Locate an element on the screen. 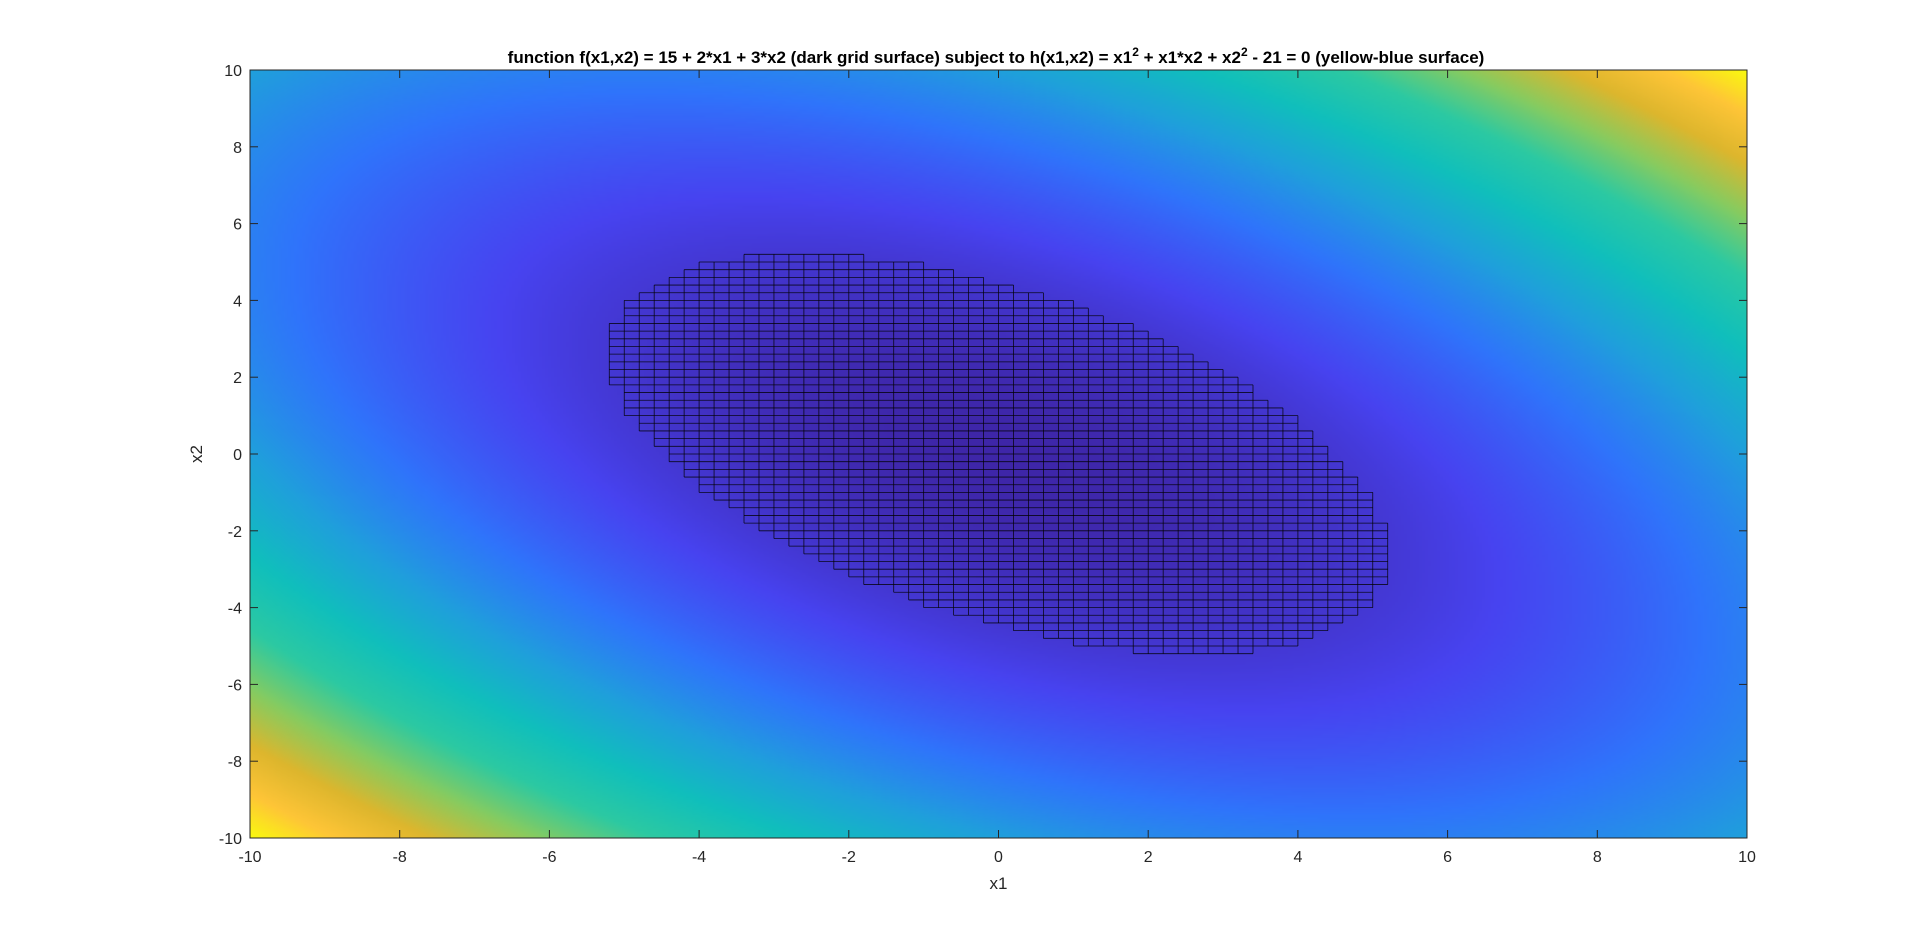  y-tick-label: 2 is located at coordinates (237, 378).